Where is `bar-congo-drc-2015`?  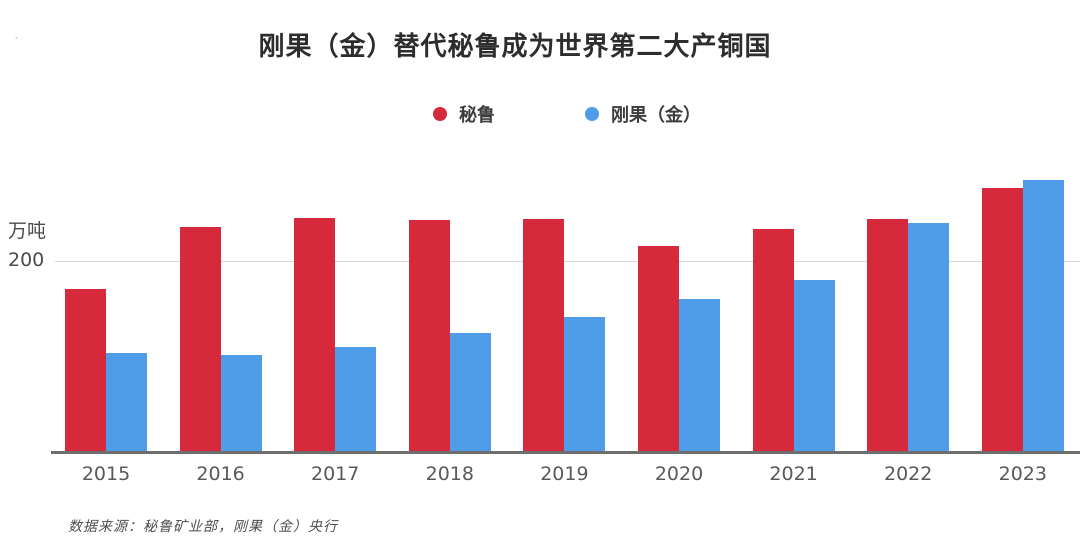
bar-congo-drc-2015 is located at coordinates (126, 401).